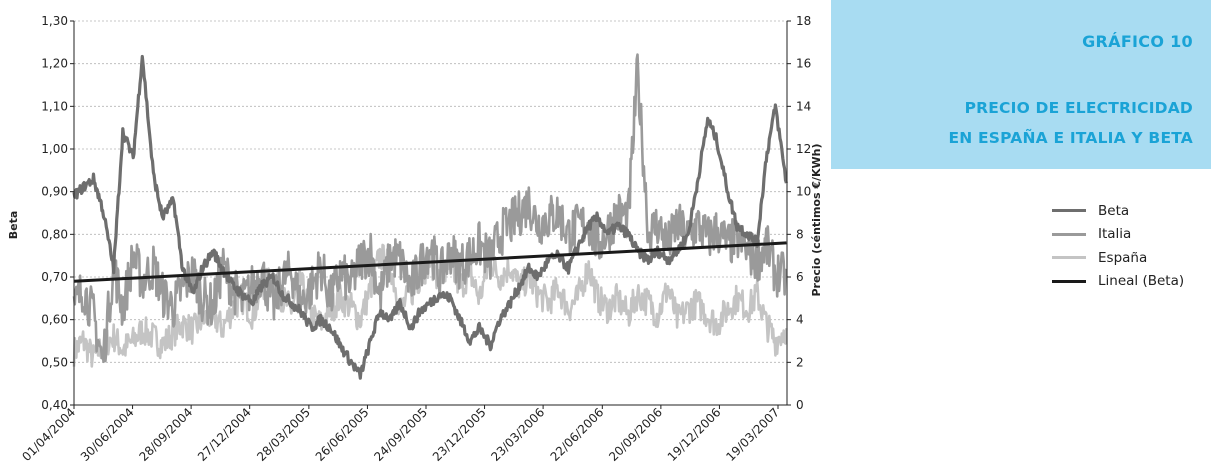 This screenshot has width=1211, height=475. Describe the element at coordinates (54, 106) in the screenshot. I see `y-tick-label-left: 1,10` at that location.